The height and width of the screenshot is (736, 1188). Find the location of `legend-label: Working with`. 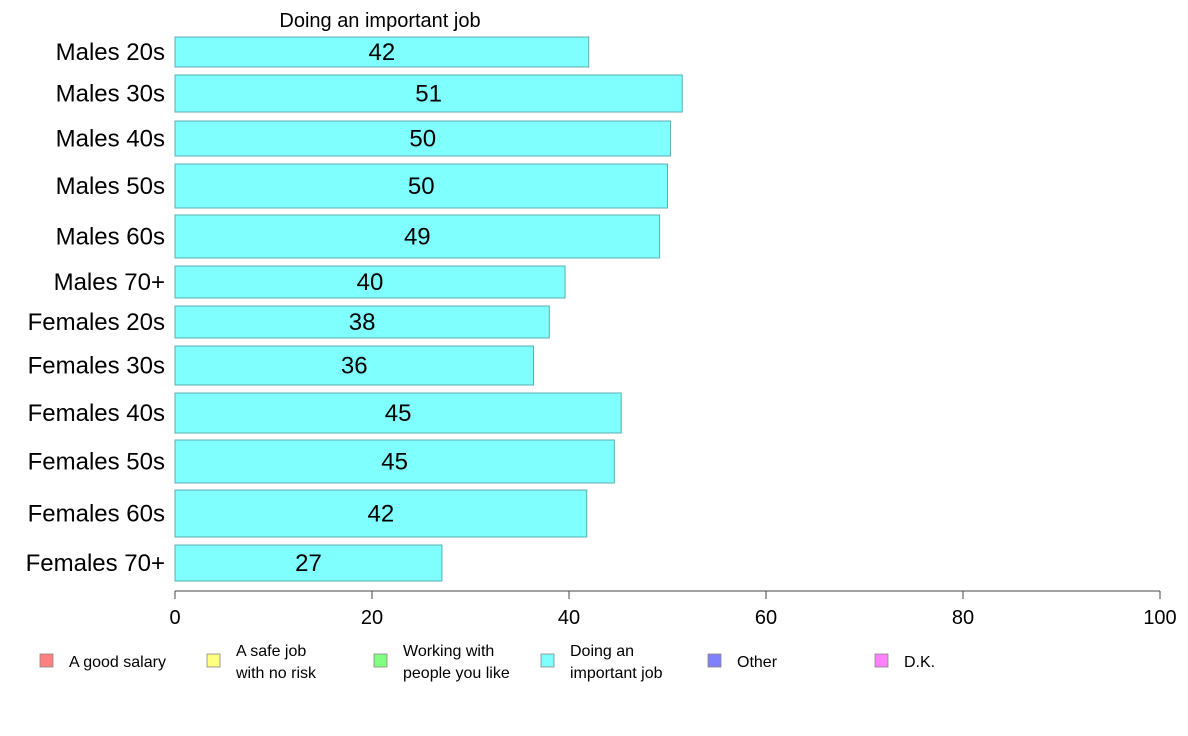

legend-label: Working with is located at coordinates (448, 651).